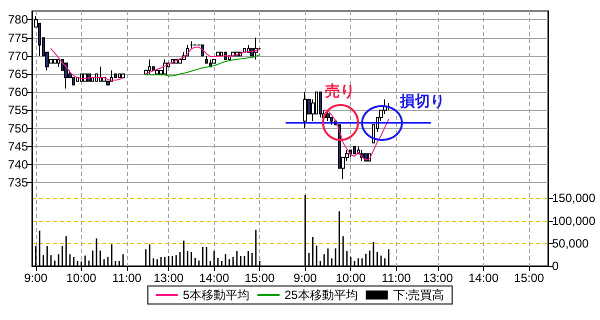 This screenshot has height=320, width=600. Describe the element at coordinates (18, 74) in the screenshot. I see `y-tick-label: 765` at that location.